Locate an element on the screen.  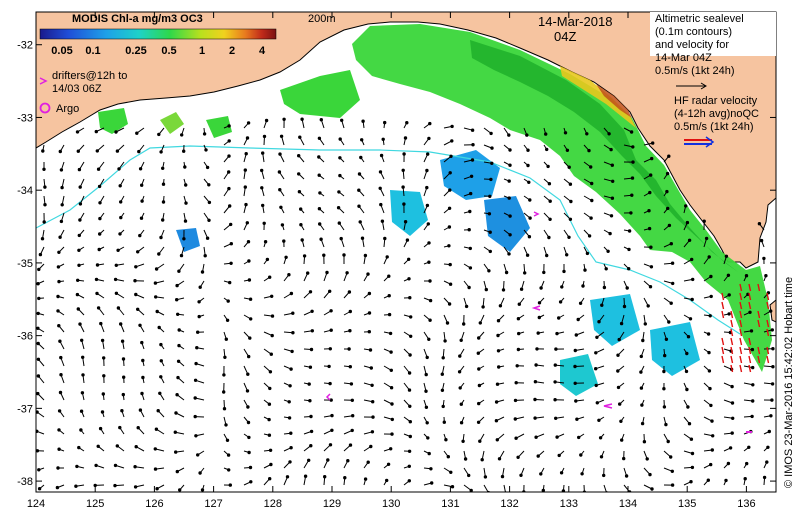
lon-tick-label: 125 is located at coordinates (95, 504).